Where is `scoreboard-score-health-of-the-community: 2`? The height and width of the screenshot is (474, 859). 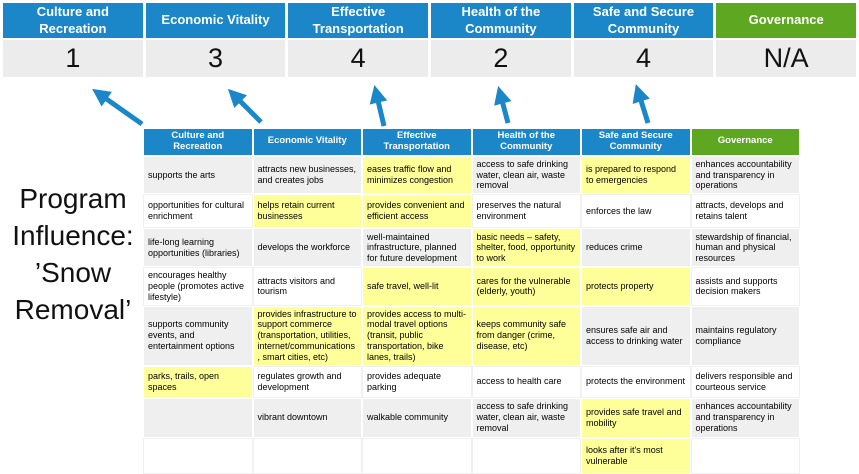 scoreboard-score-health-of-the-community: 2 is located at coordinates (501, 58).